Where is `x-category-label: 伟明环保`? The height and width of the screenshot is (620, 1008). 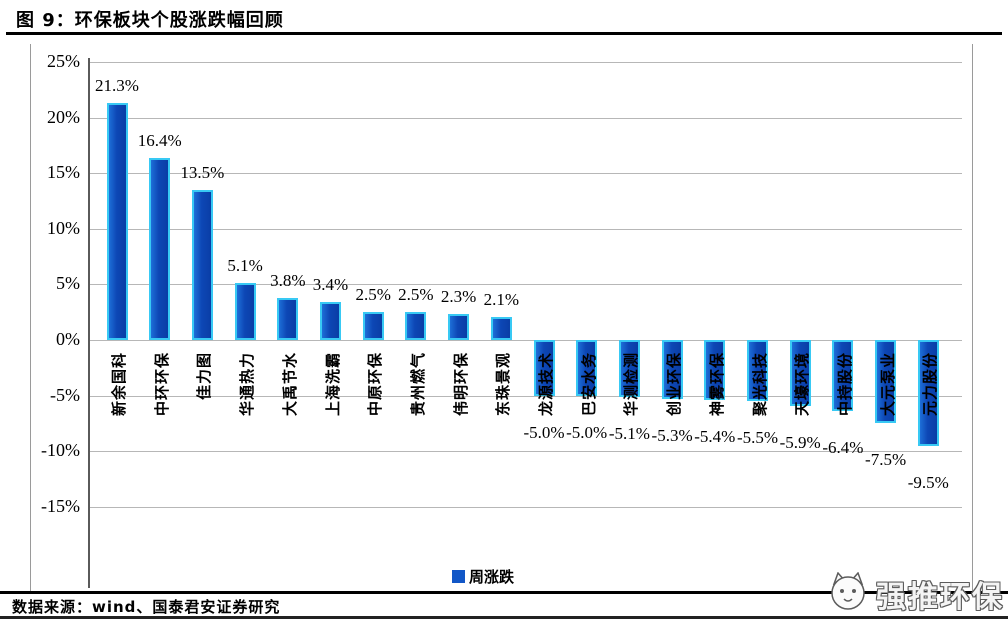 x-category-label: 伟明环保 is located at coordinates (460, 383).